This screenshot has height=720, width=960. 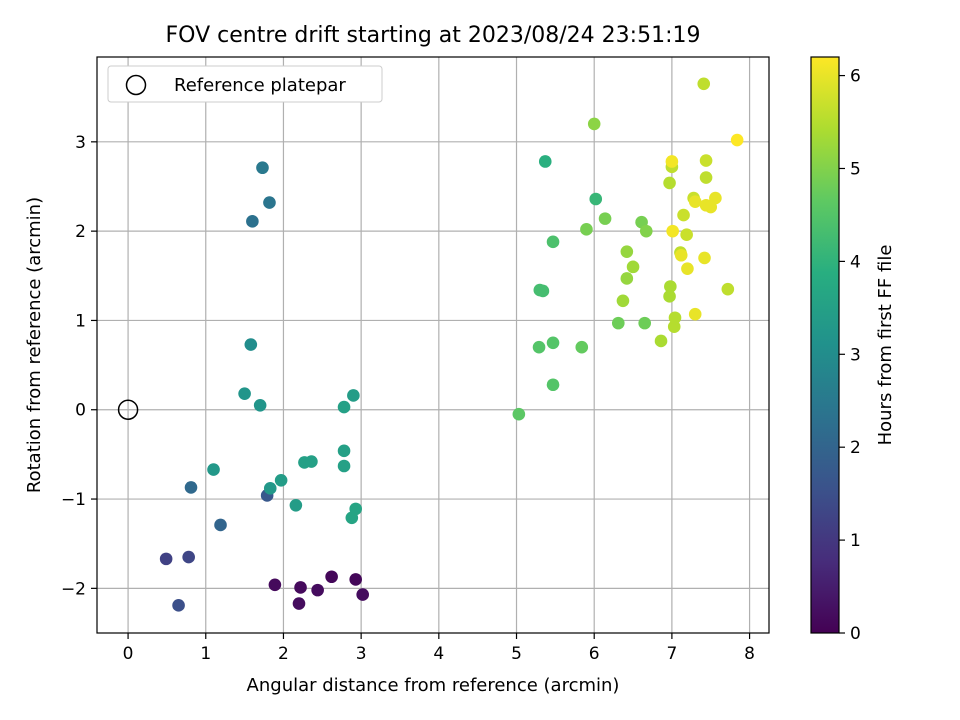 I want to click on x-tick-label: 4, so click(x=438, y=654).